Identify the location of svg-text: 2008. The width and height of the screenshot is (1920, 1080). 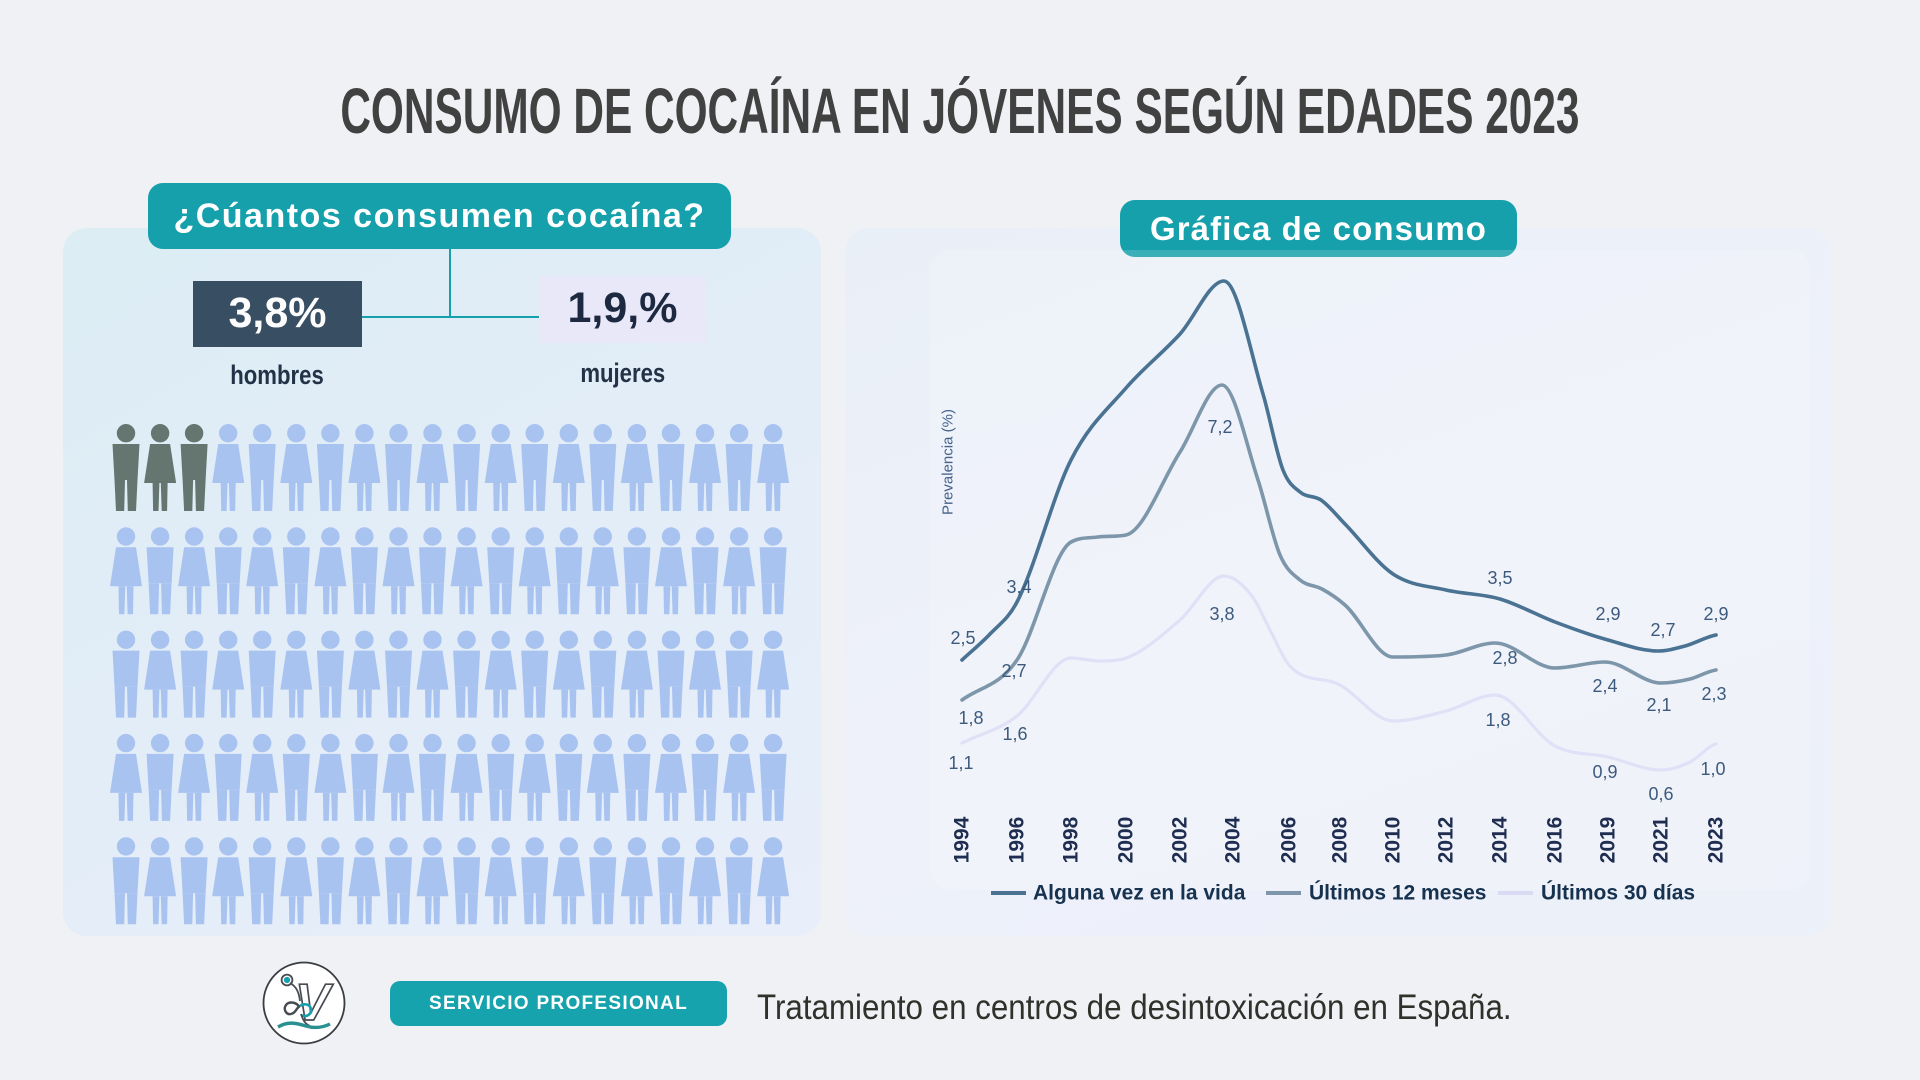
(1340, 839).